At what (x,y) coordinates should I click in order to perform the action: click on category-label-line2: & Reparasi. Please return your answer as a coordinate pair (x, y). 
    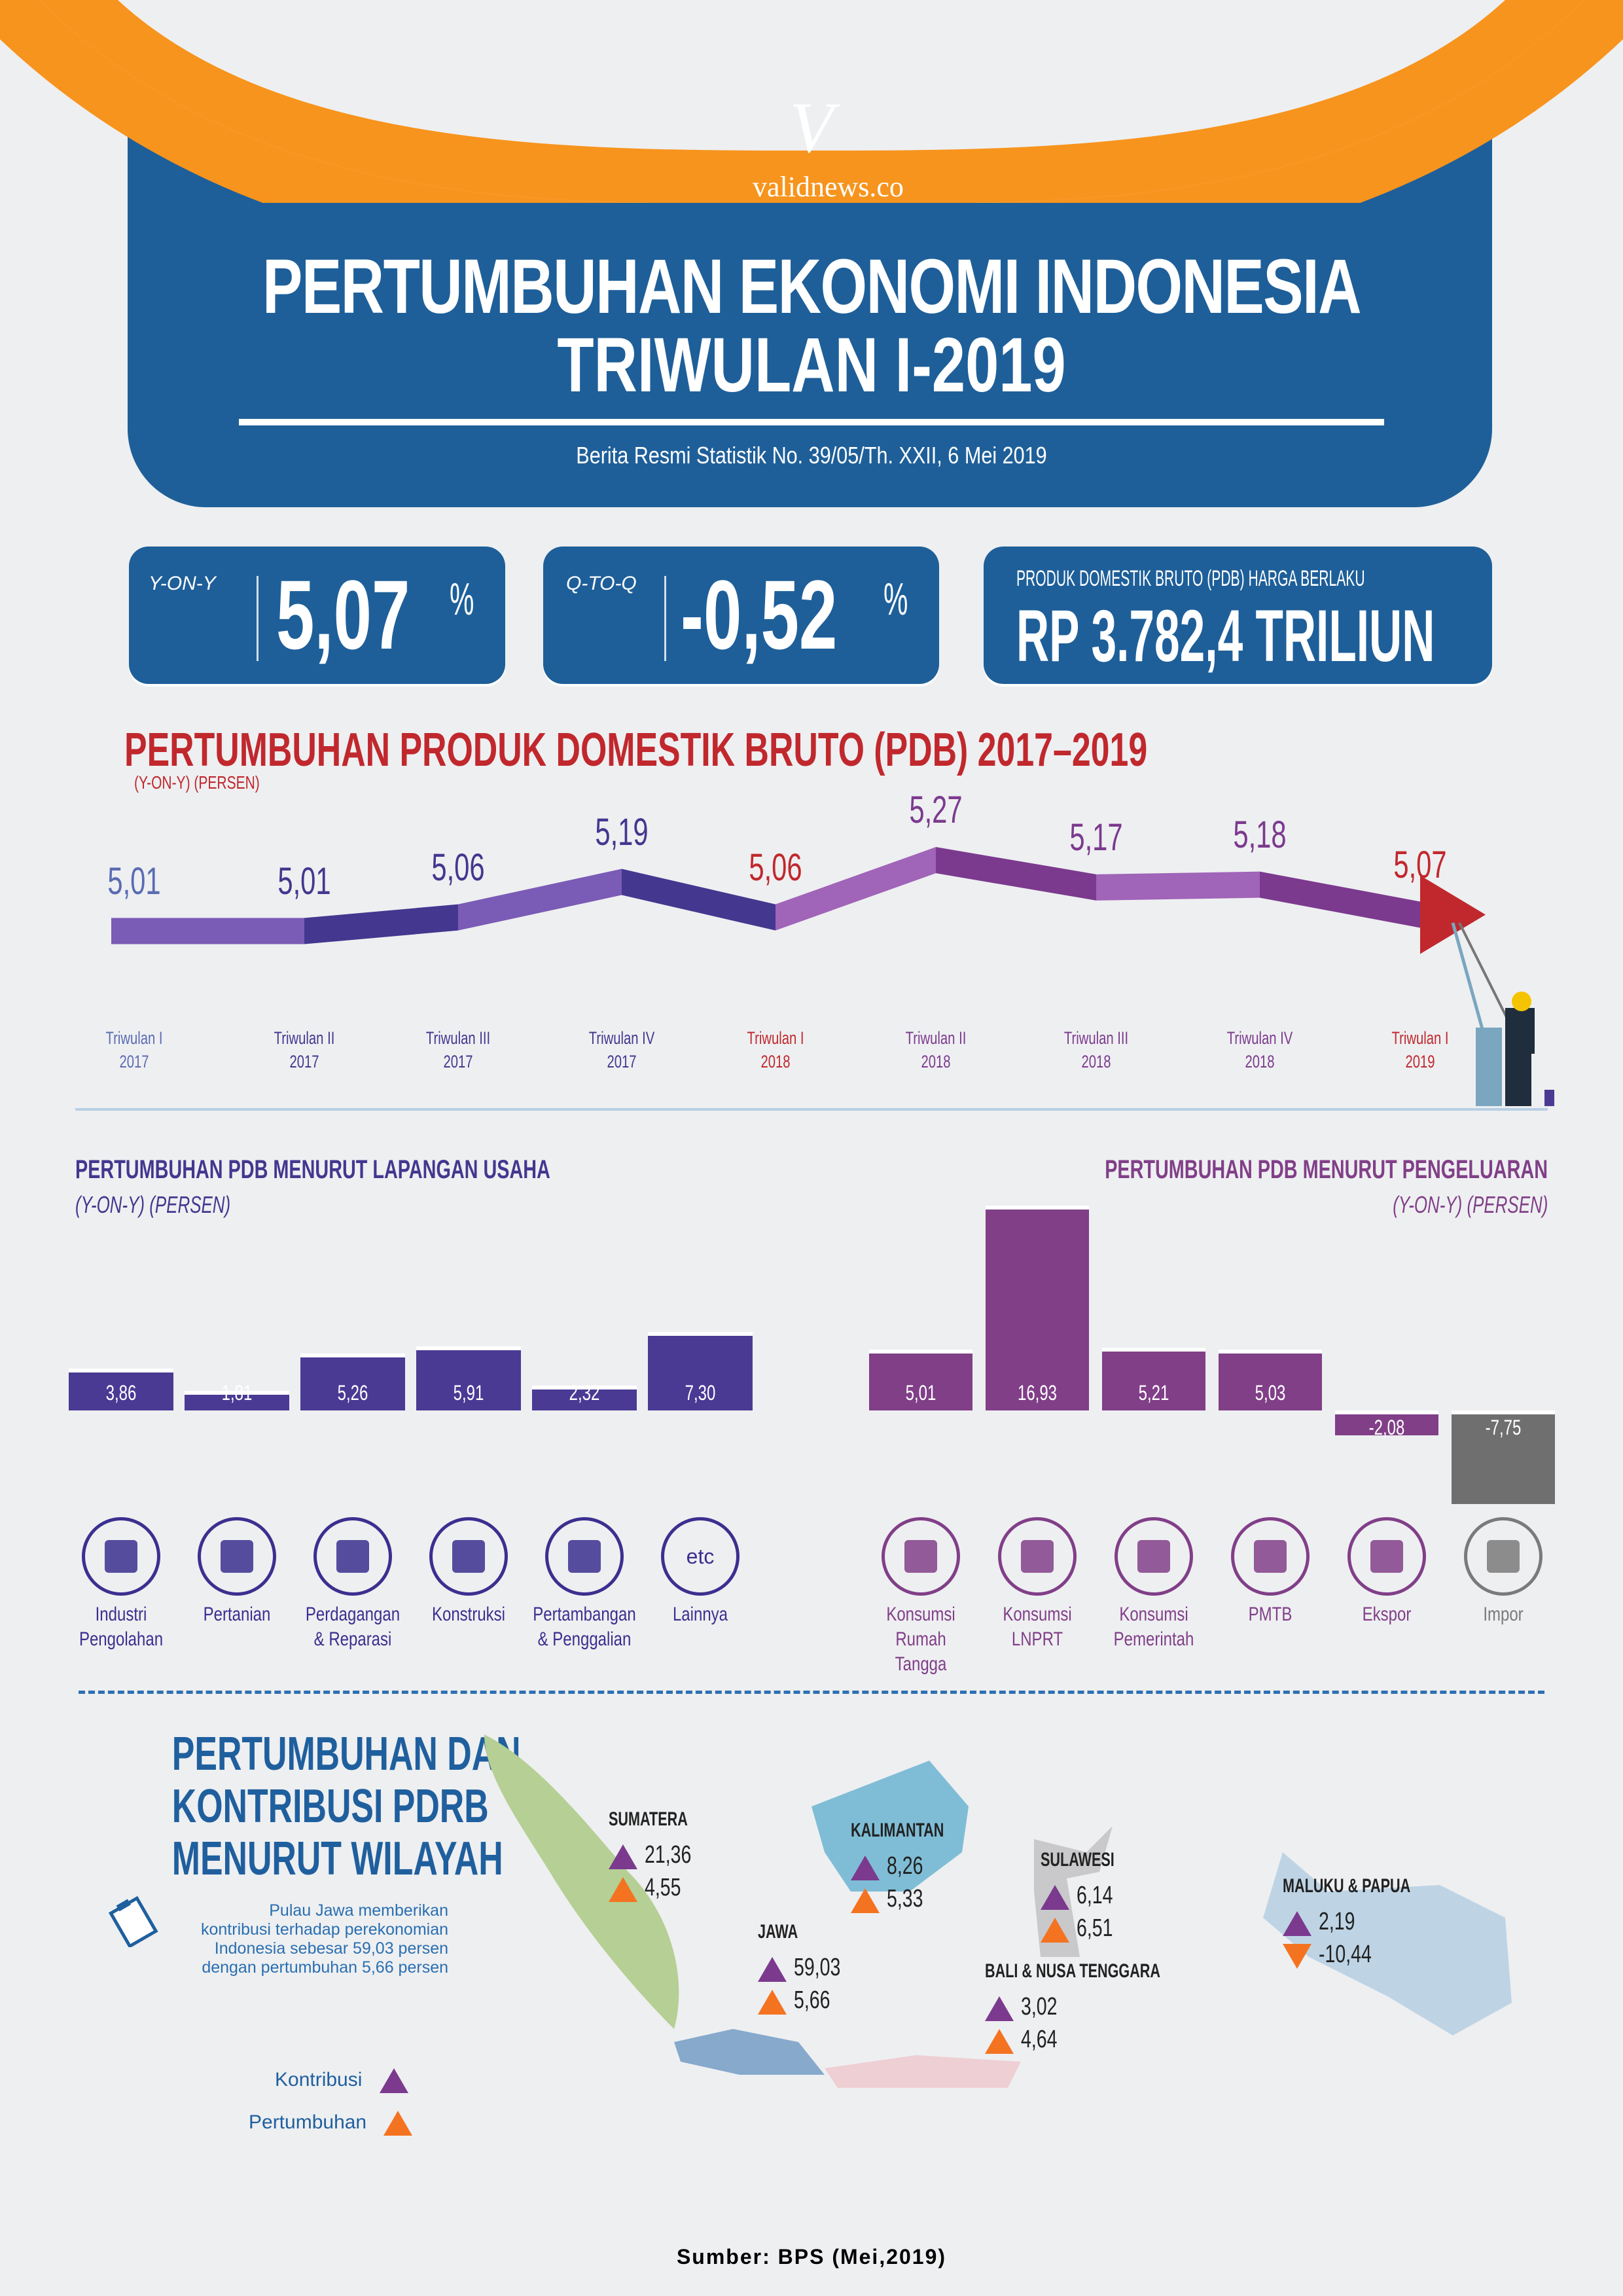
    Looking at the image, I should click on (352, 1639).